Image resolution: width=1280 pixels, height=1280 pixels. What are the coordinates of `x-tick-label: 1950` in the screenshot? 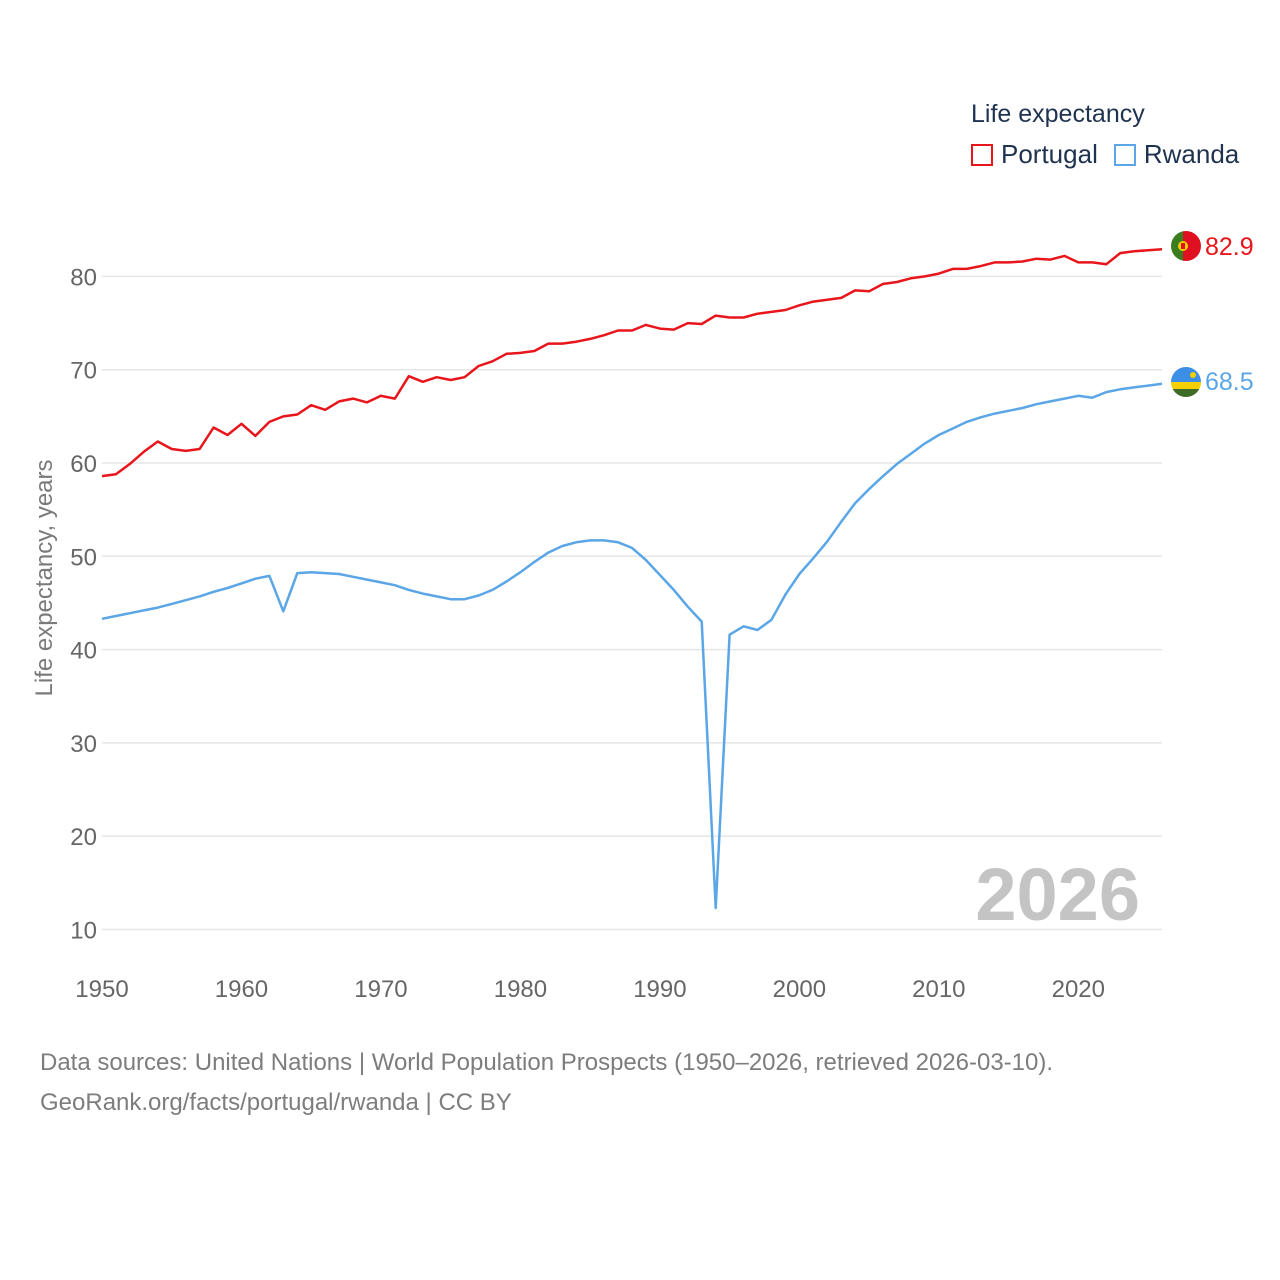 It's located at (101, 989).